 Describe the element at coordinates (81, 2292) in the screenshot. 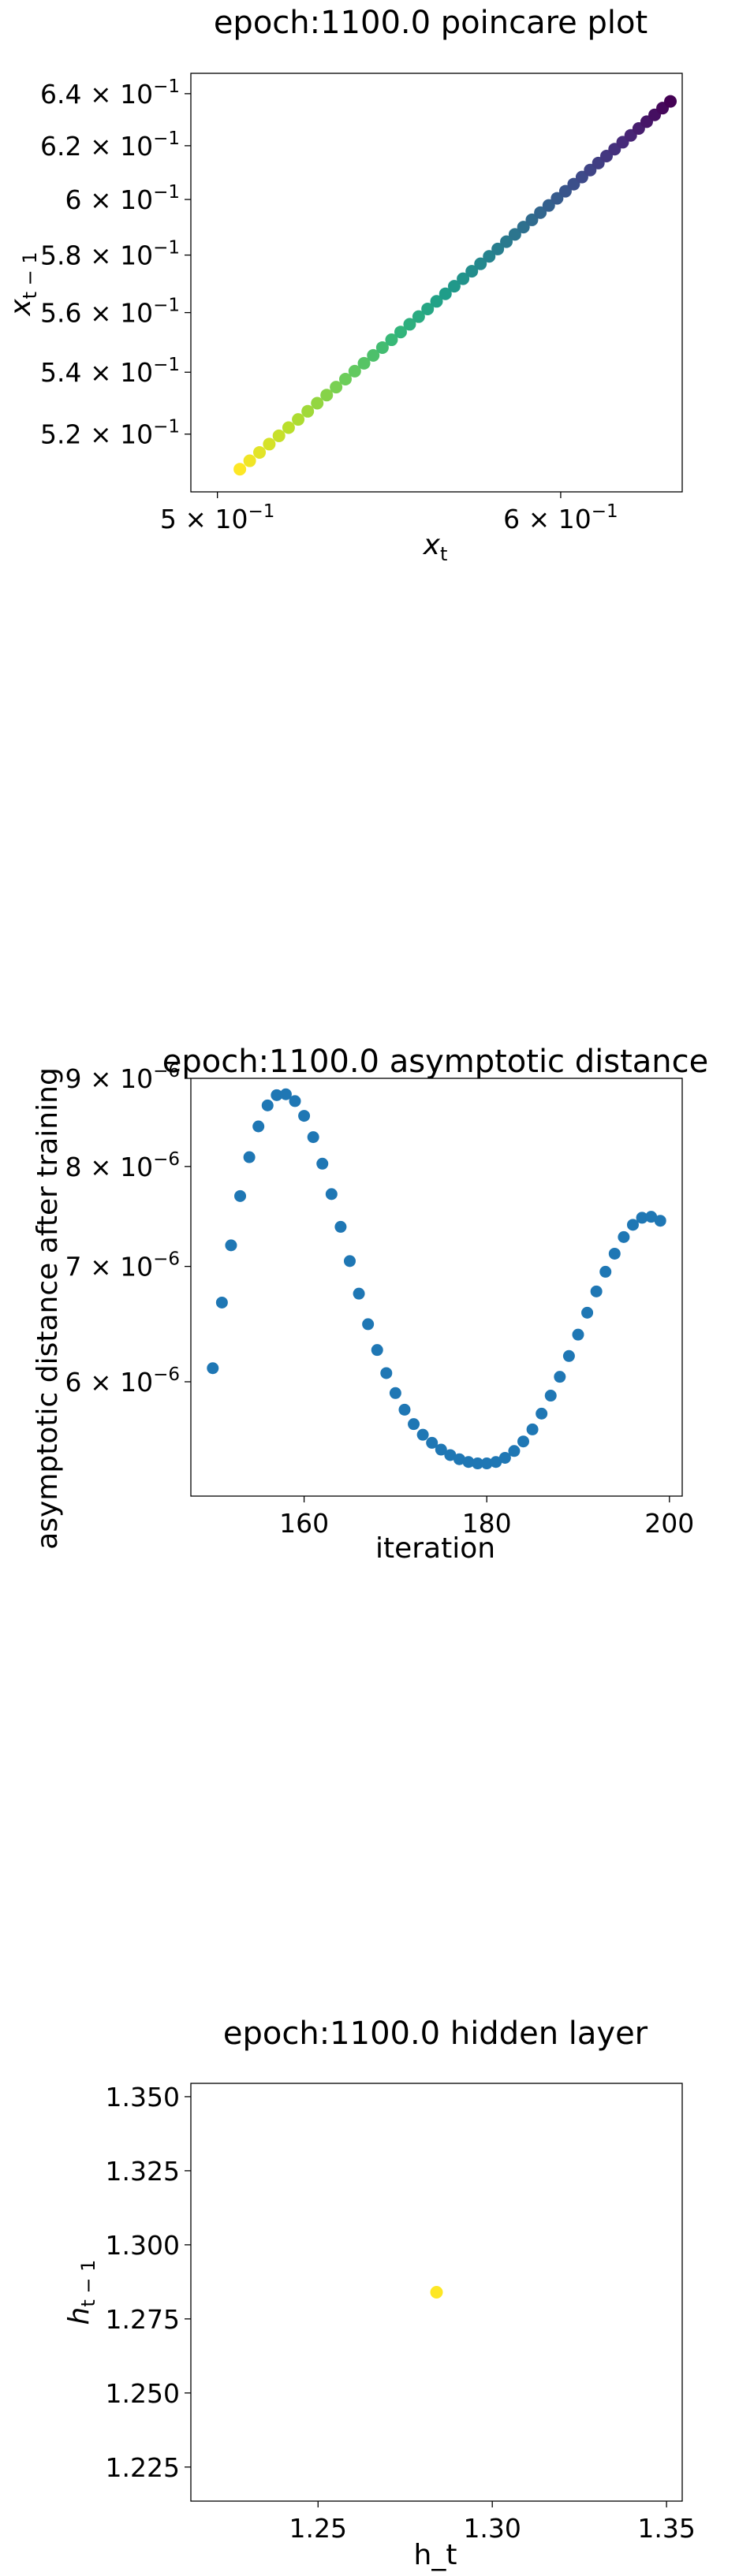

I see `svg-text: ht − 1` at that location.